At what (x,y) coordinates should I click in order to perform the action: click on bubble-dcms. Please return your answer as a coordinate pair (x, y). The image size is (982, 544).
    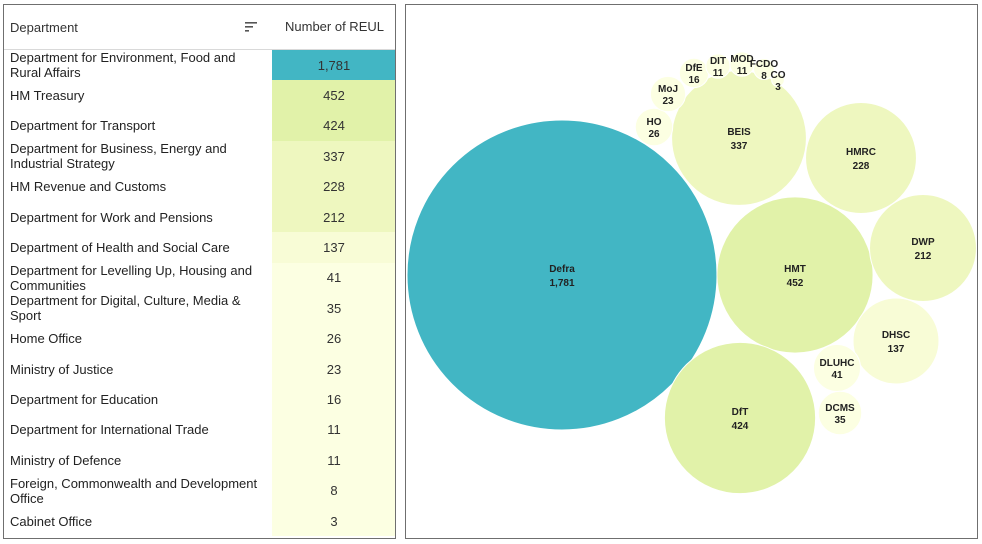
    Looking at the image, I should click on (840, 413).